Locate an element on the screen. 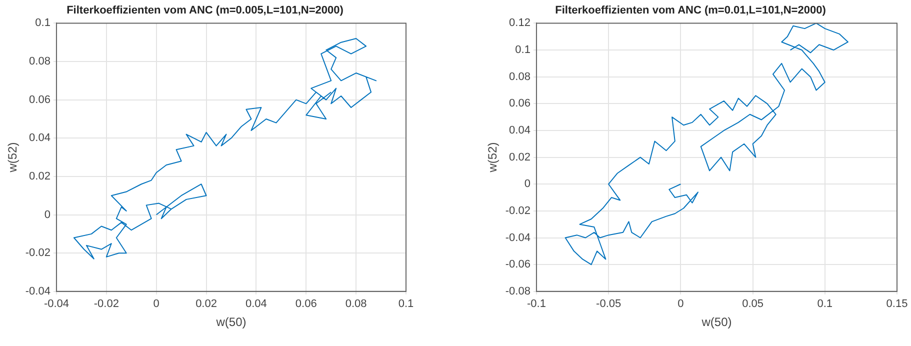  x-tick-label: 0.04 is located at coordinates (256, 304).